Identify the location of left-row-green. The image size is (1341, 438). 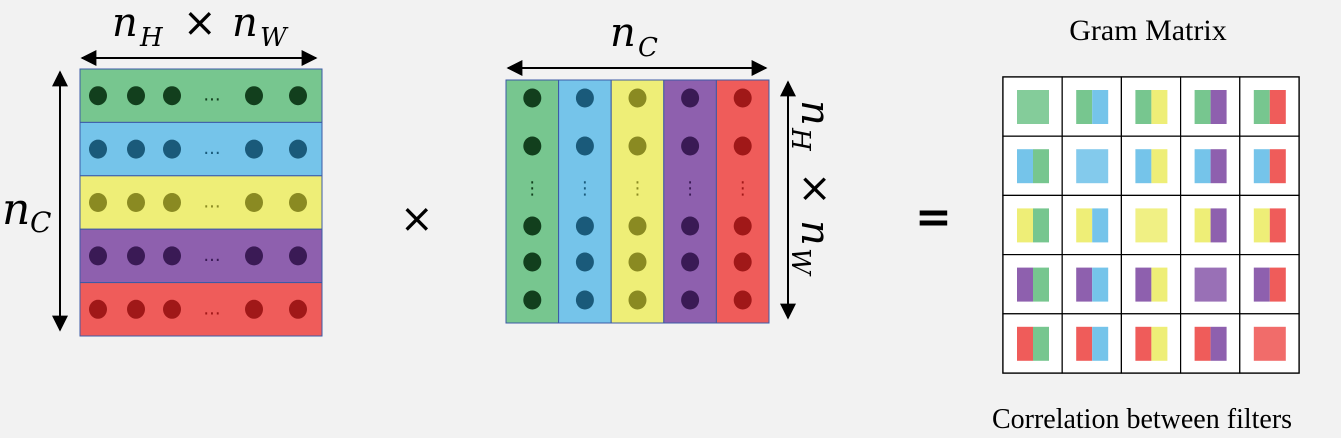
(201, 95).